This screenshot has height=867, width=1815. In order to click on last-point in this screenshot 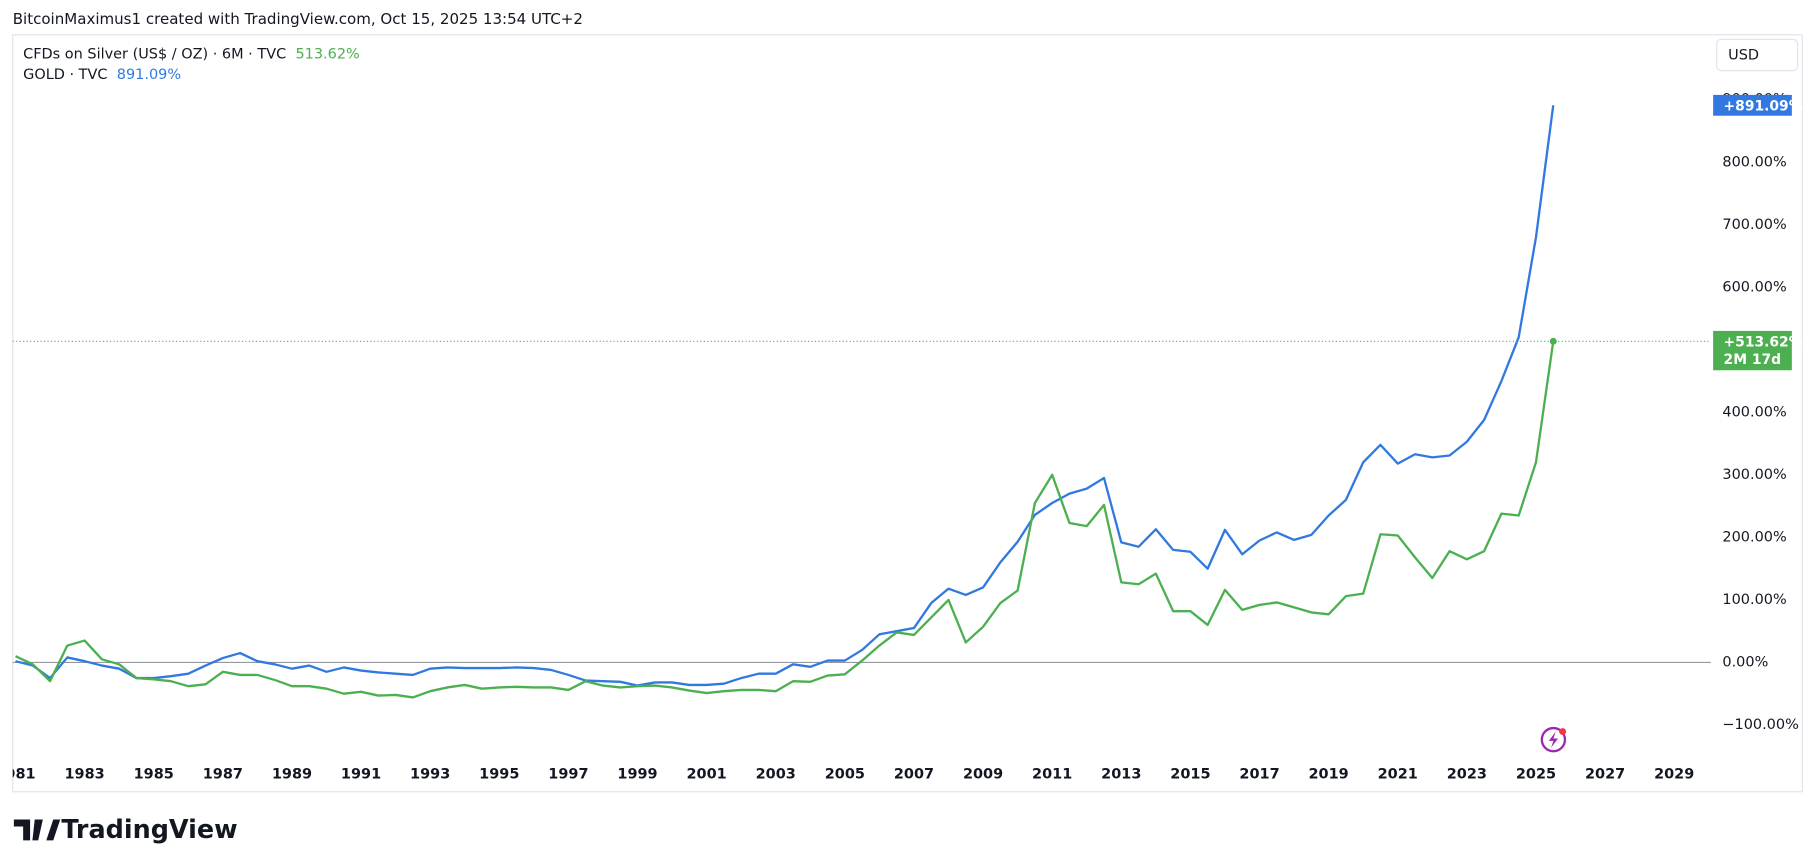, I will do `click(1553, 341)`.